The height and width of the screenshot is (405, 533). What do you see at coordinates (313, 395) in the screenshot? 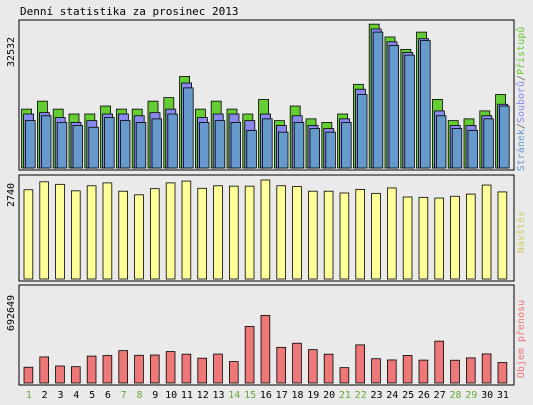
I see `x-tick-label-day-19: 19` at bounding box center [313, 395].